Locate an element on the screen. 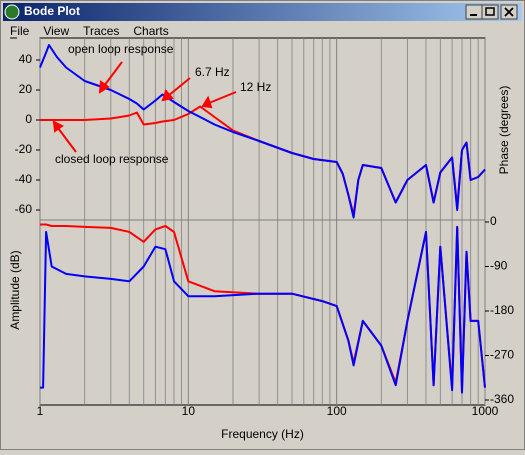 This screenshot has width=525, height=455. y-tick-label: 40 is located at coordinates (26, 59).